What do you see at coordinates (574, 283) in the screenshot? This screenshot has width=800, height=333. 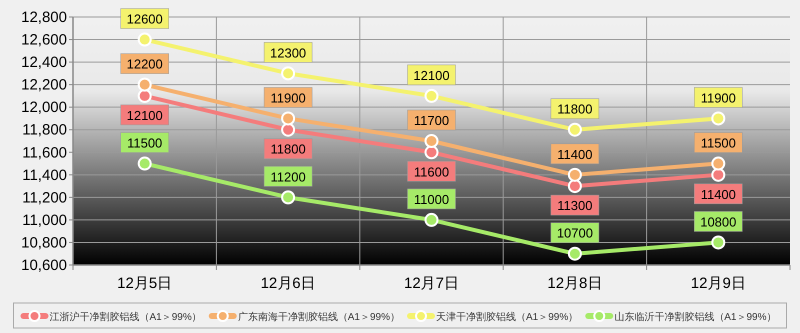 I see `x-tick-label: 12月8日` at bounding box center [574, 283].